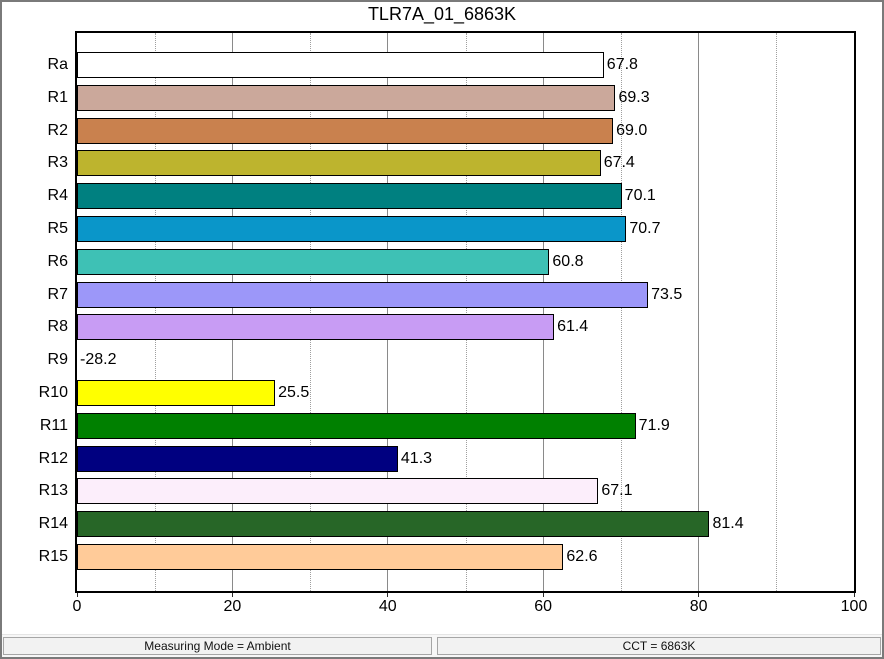 This screenshot has height=659, width=884. I want to click on chart-title: TLR7A_01_6863K, so click(442, 14).